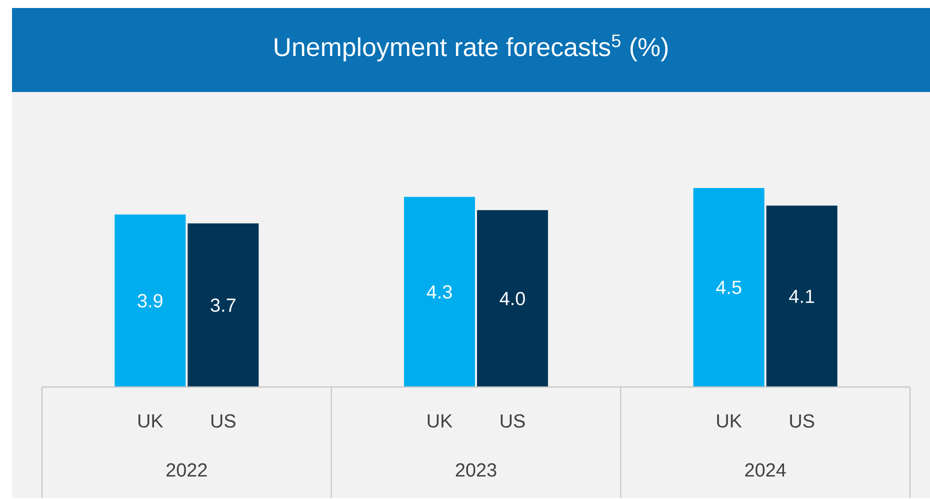  I want to click on series-label: US, so click(223, 421).